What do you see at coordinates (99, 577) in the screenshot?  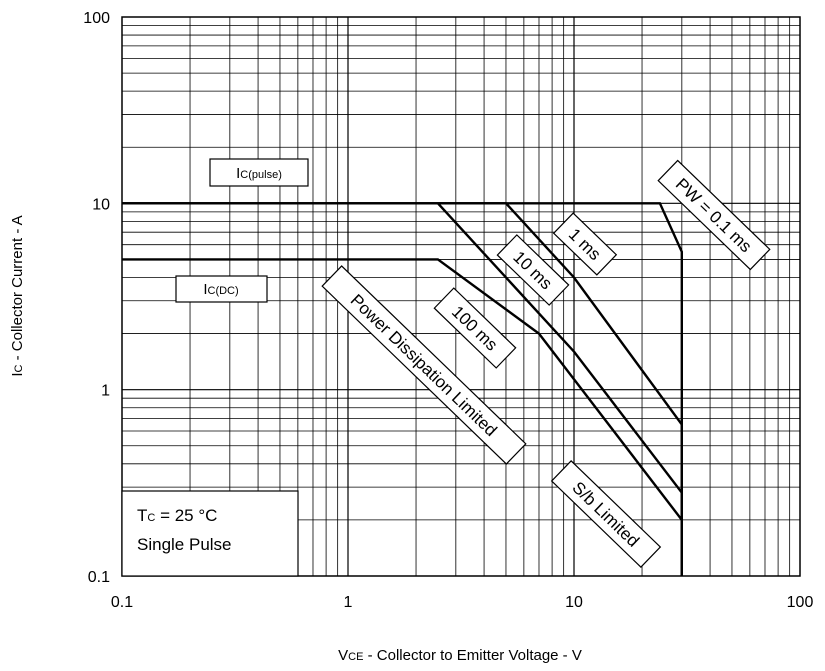 I see `y-tick-label: 0.1` at bounding box center [99, 577].